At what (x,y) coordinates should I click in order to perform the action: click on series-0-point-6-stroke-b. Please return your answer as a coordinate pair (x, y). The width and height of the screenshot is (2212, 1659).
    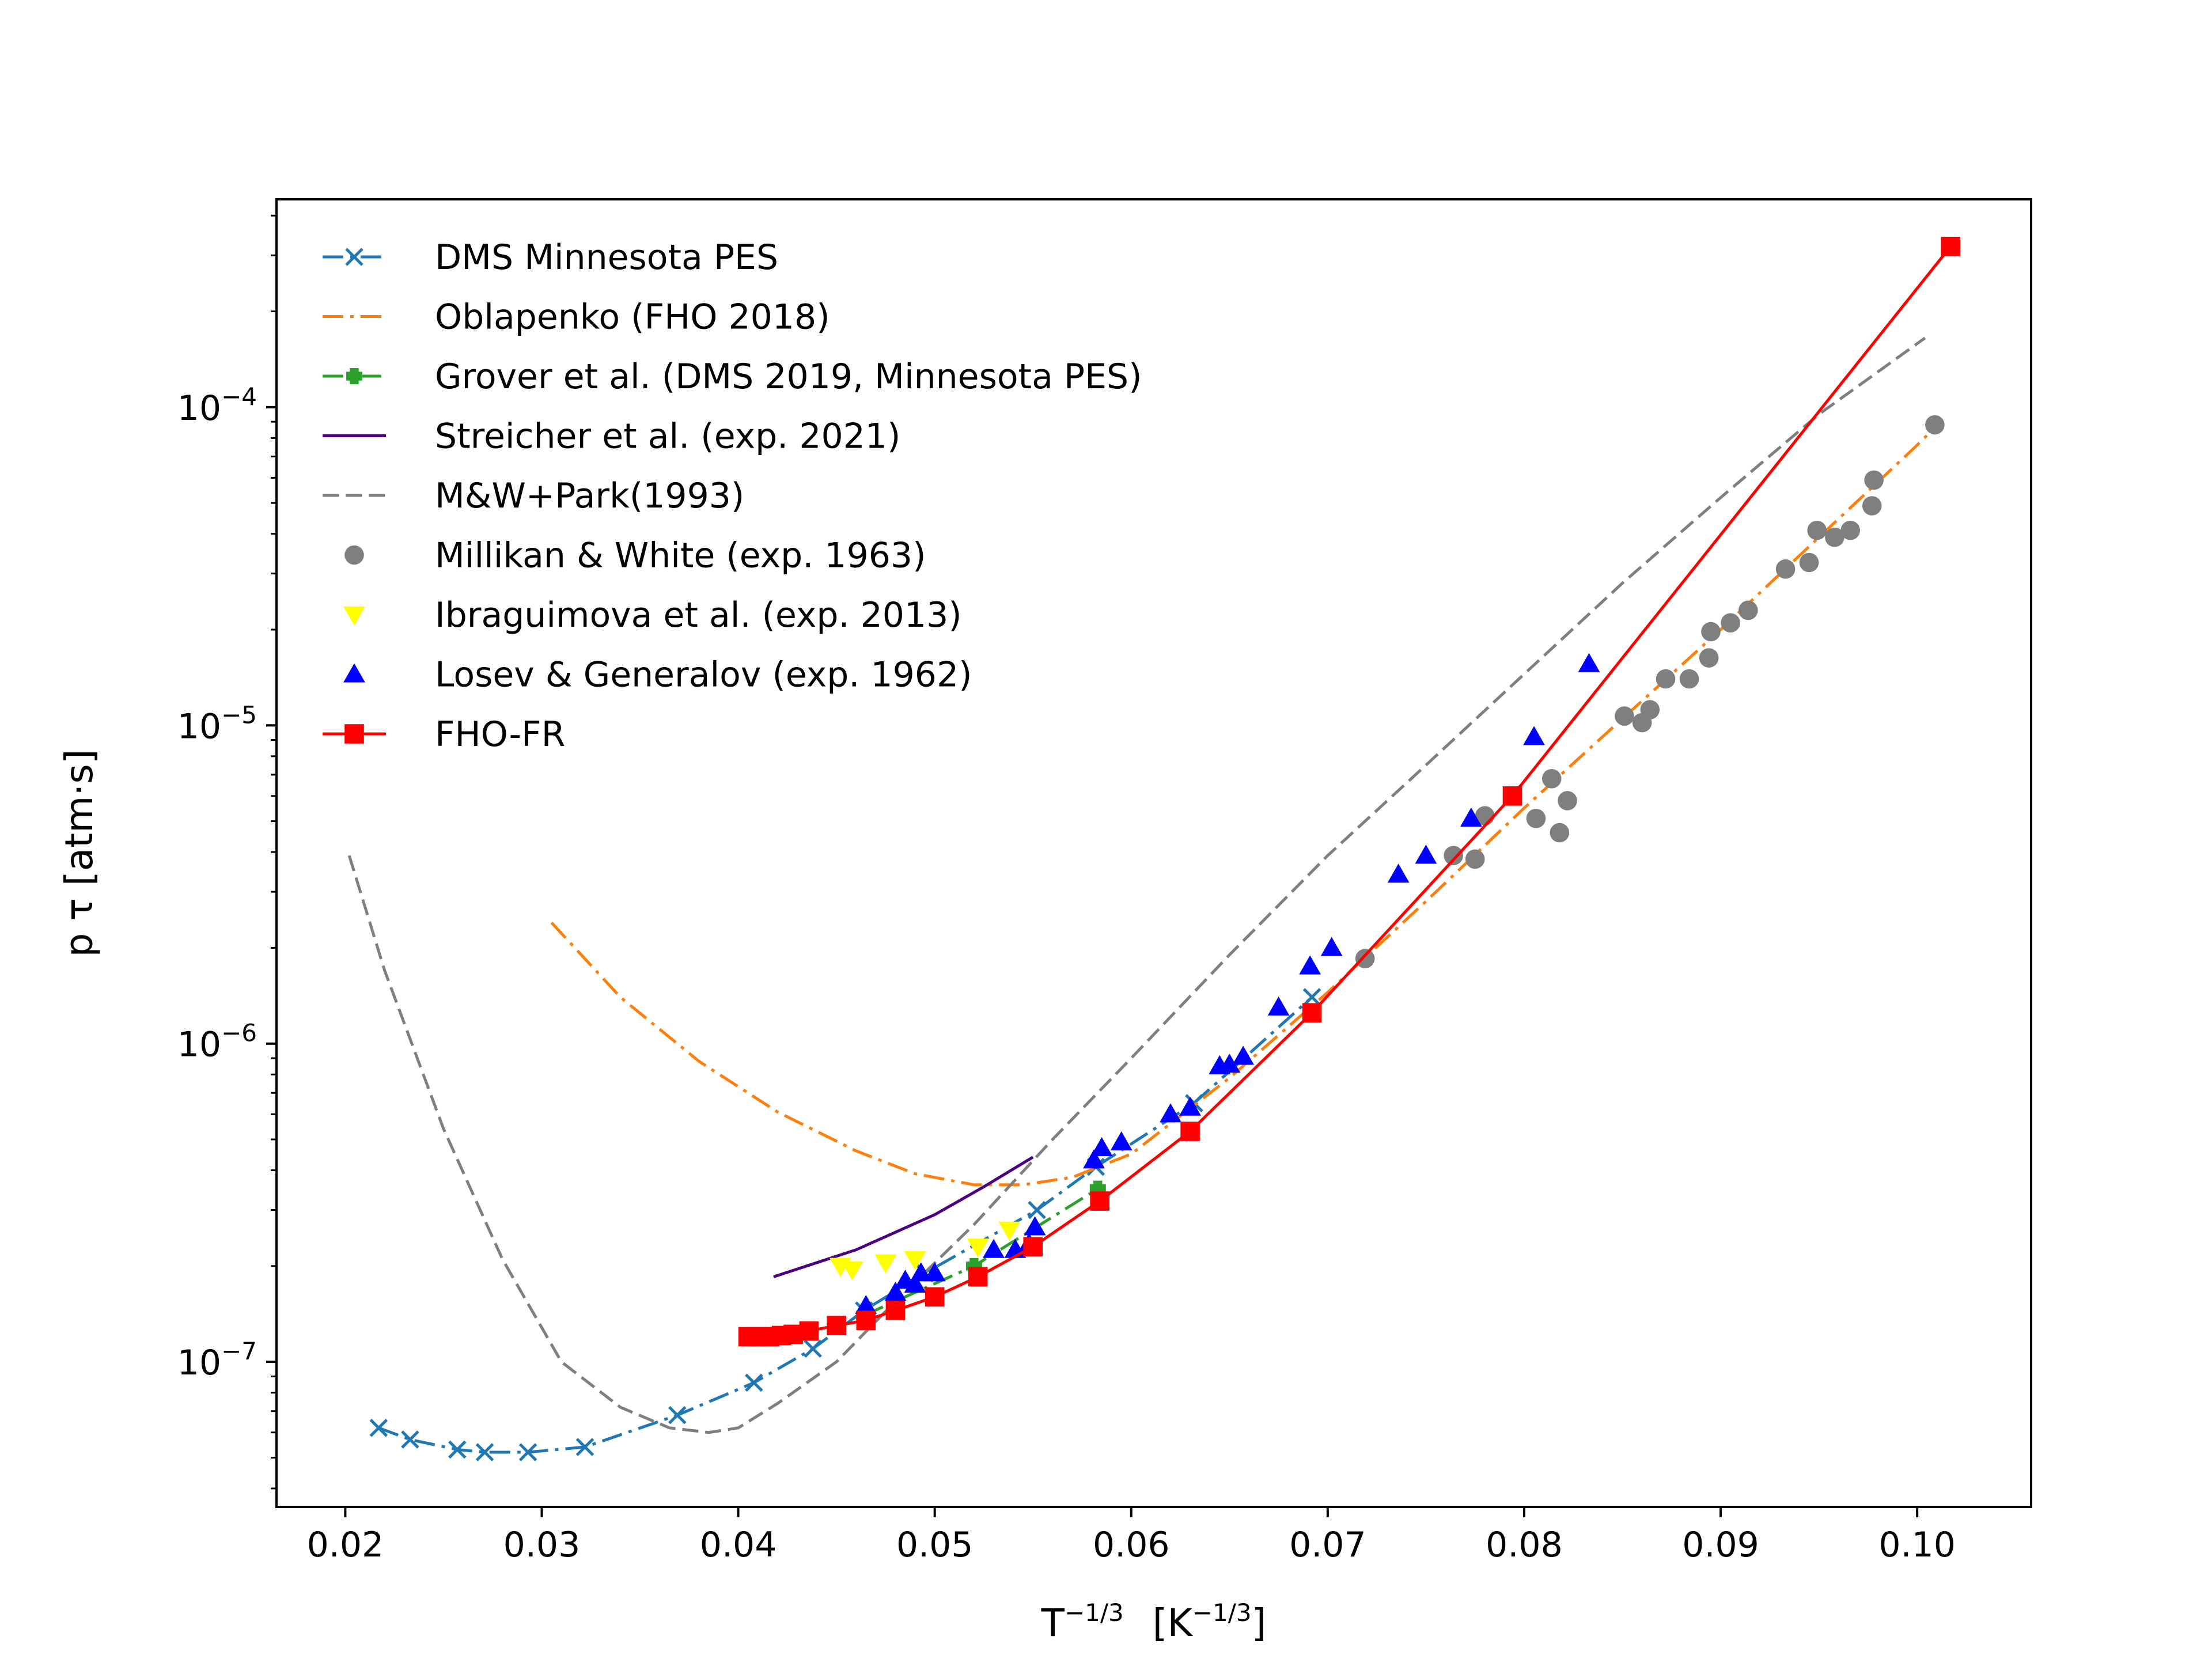
    Looking at the image, I should click on (677, 1415).